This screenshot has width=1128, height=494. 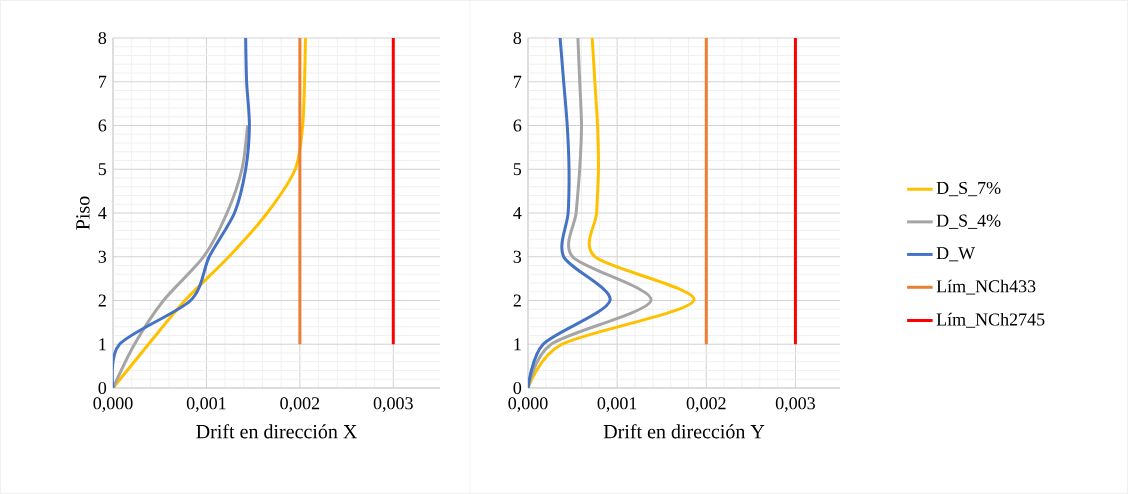 I want to click on legend-label: D_S_7%, so click(x=968, y=189).